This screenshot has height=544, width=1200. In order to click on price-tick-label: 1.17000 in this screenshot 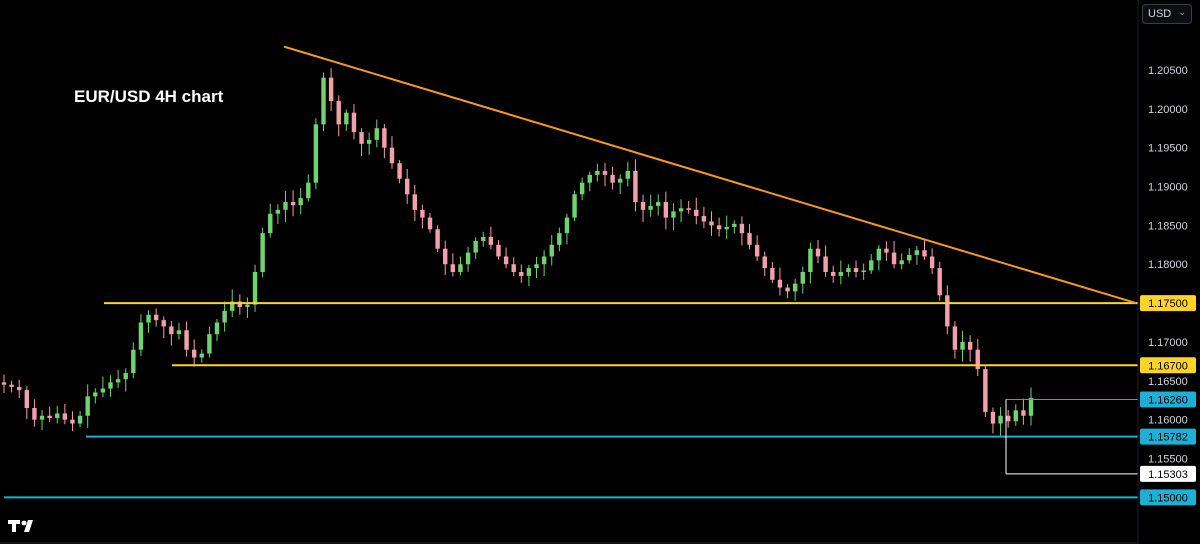, I will do `click(1168, 343)`.